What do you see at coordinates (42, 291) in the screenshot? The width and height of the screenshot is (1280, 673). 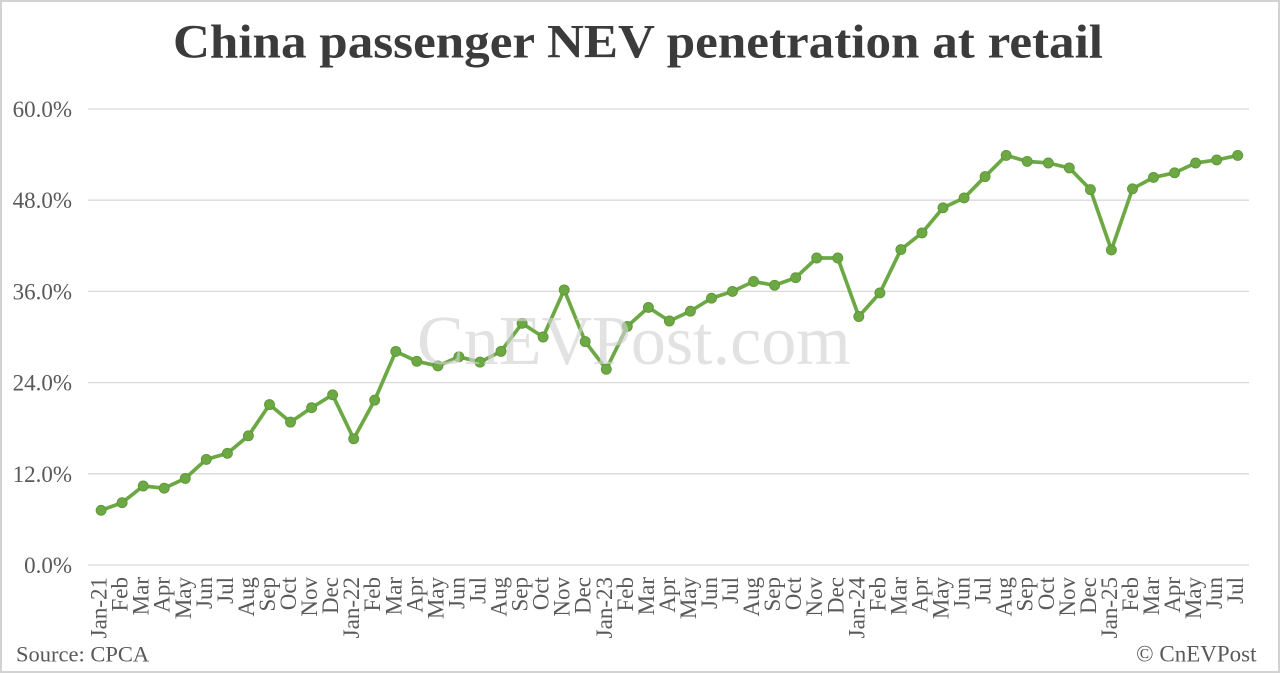 I see `svg-text: 36.0%` at bounding box center [42, 291].